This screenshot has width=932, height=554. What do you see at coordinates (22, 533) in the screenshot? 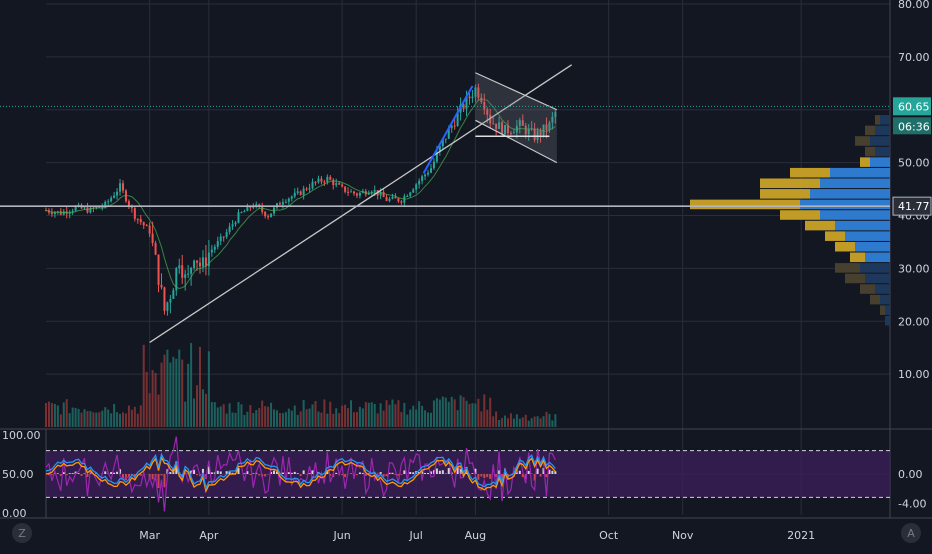
I see `zoom-button: Z` at bounding box center [22, 533].